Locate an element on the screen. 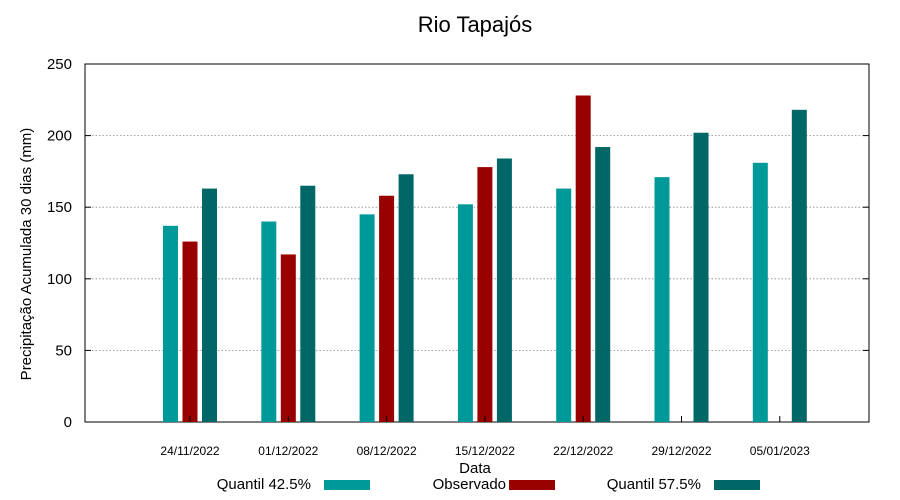 The height and width of the screenshot is (500, 900). y-tick-label: 0 is located at coordinates (68, 422).